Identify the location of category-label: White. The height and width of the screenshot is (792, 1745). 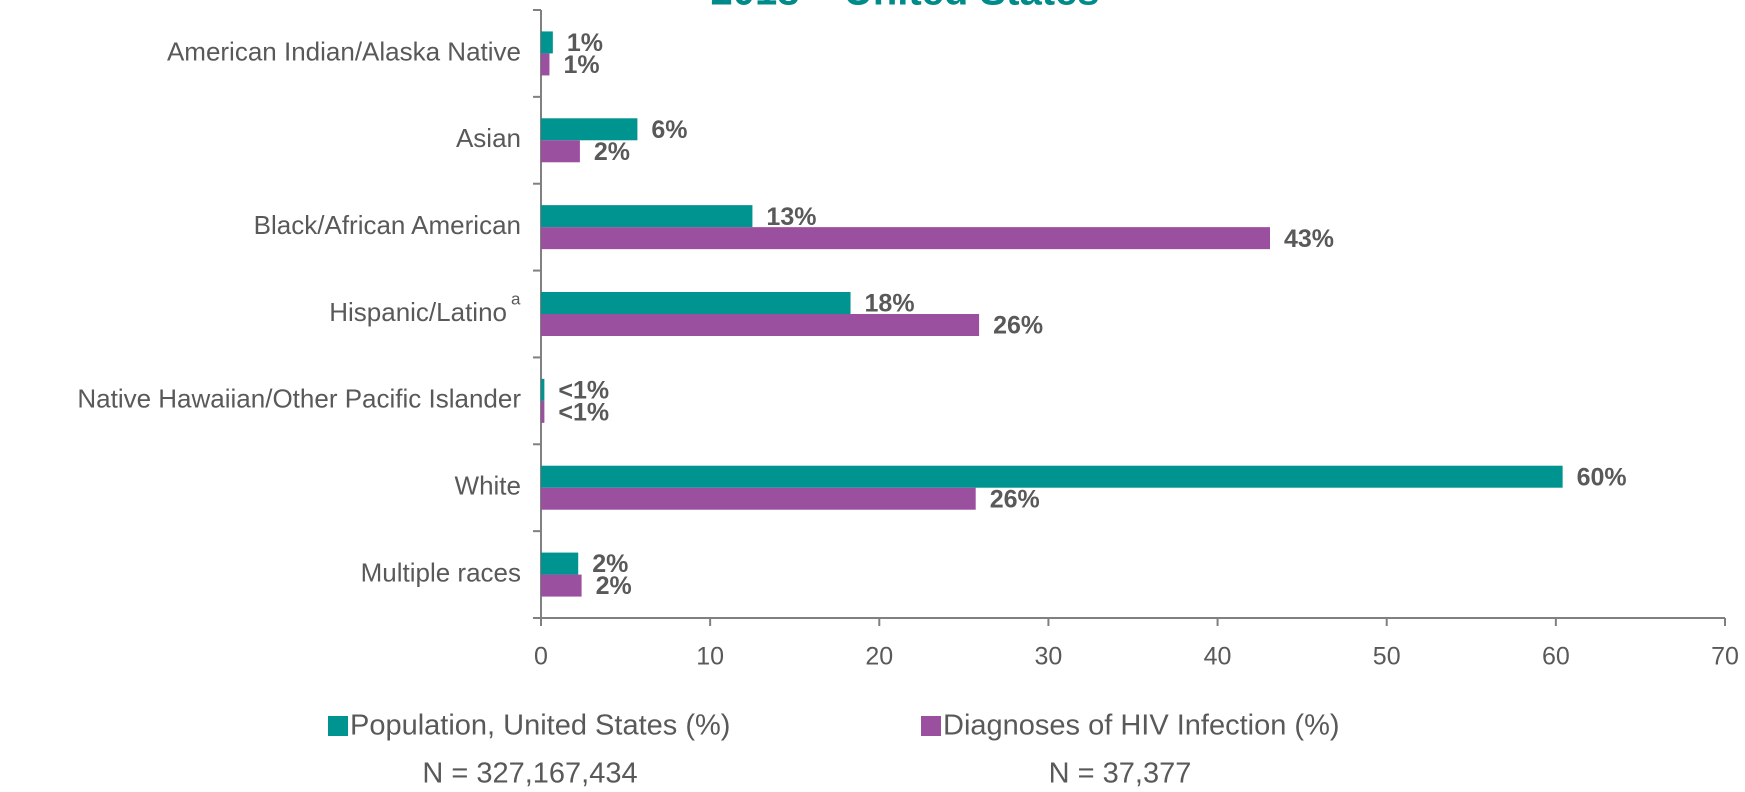
(488, 486).